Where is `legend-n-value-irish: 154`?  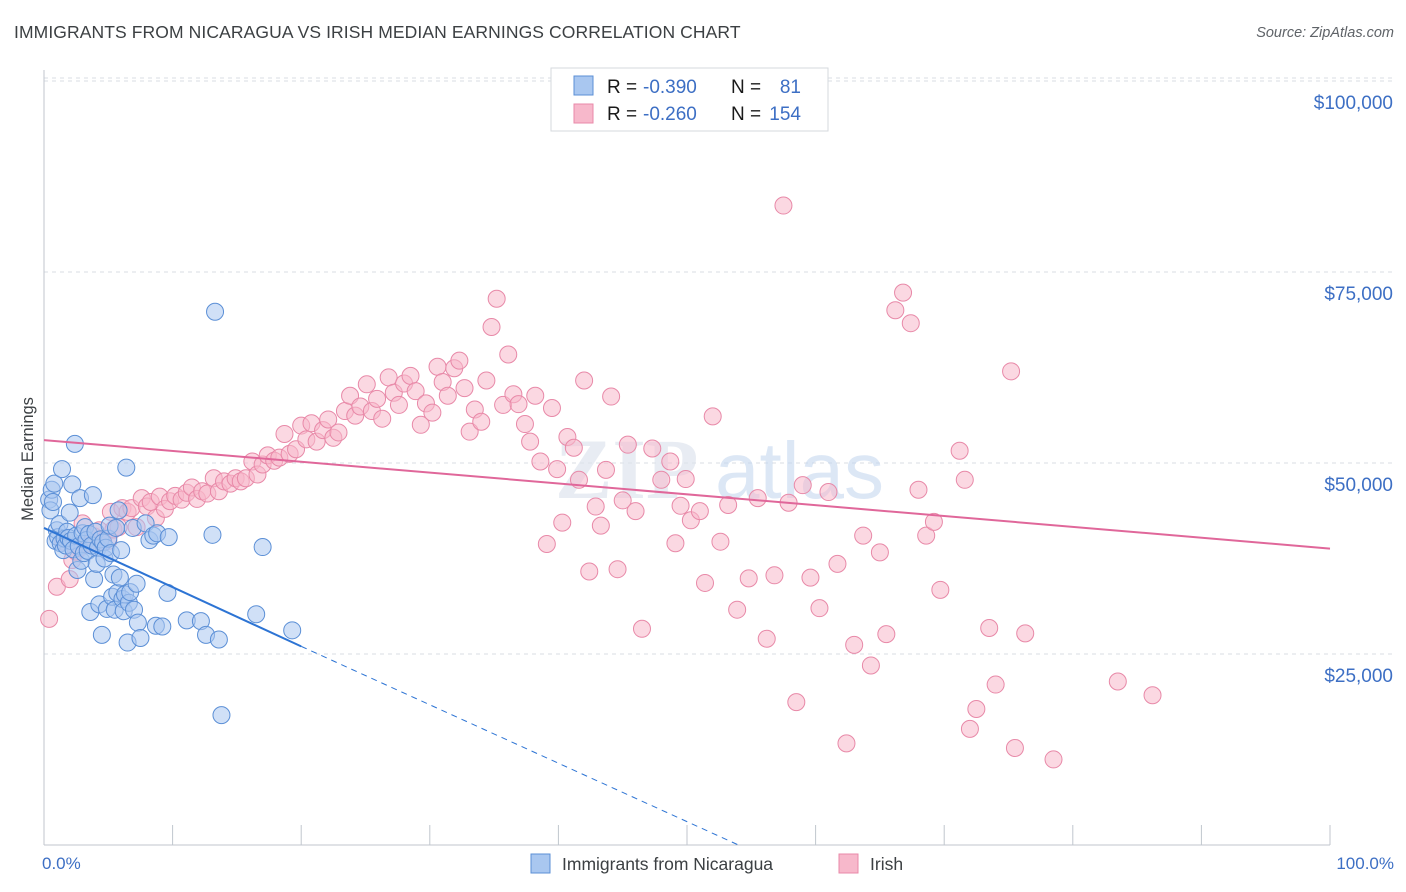
legend-n-value-irish: 154 is located at coordinates (785, 114).